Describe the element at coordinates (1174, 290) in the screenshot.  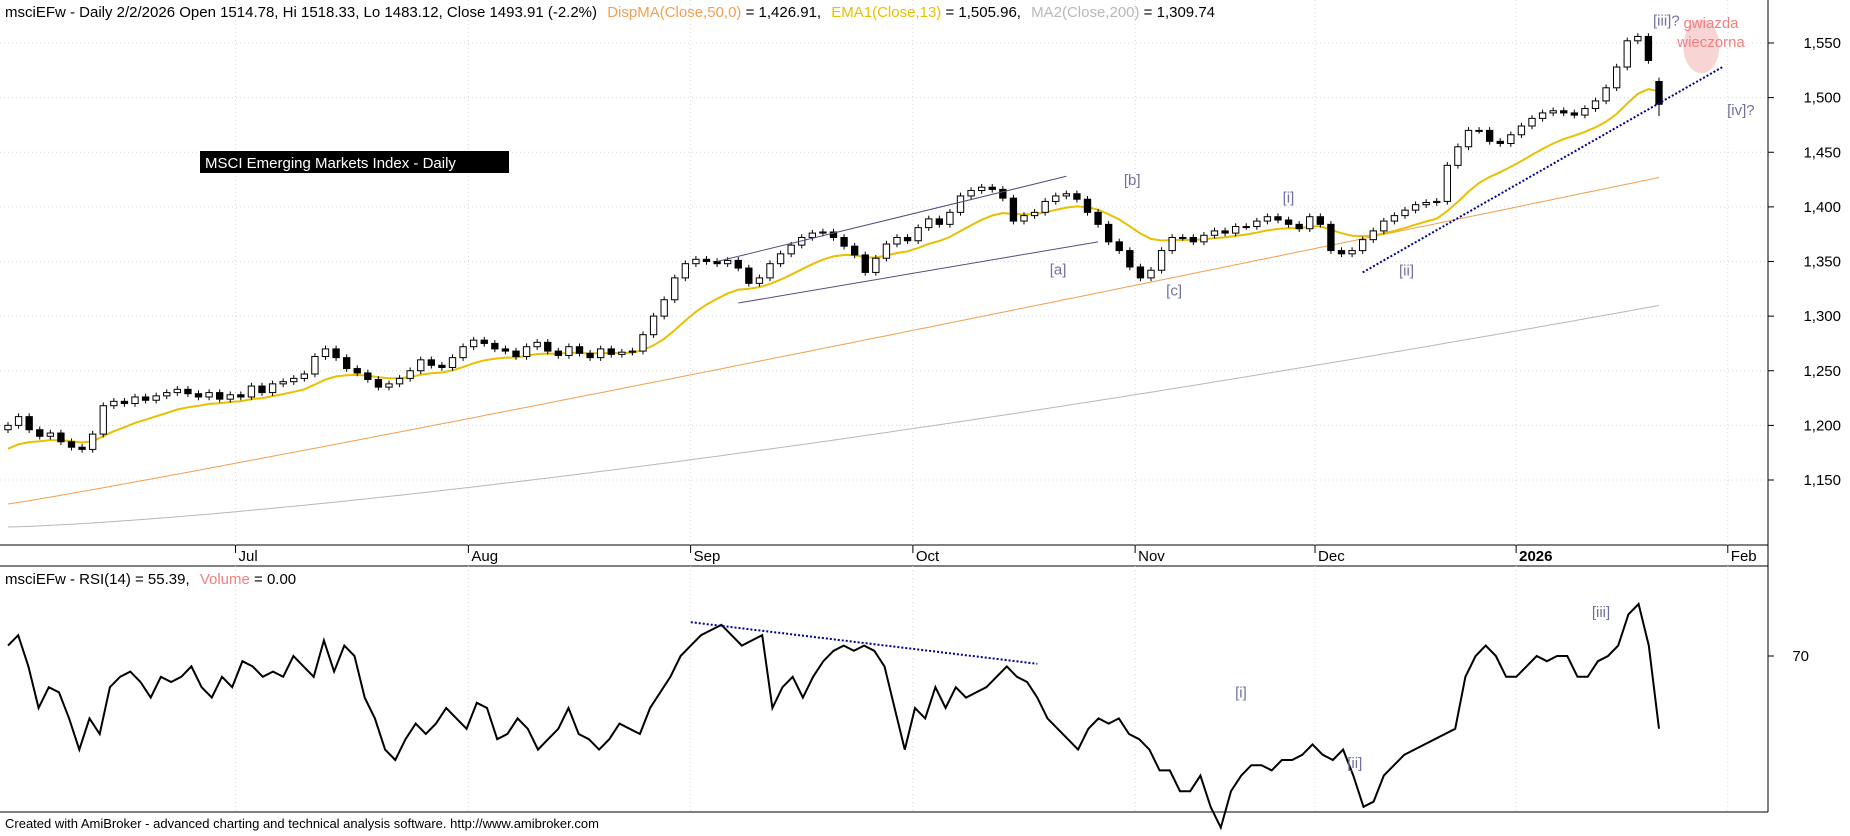
I see `wave-label: [c]` at that location.